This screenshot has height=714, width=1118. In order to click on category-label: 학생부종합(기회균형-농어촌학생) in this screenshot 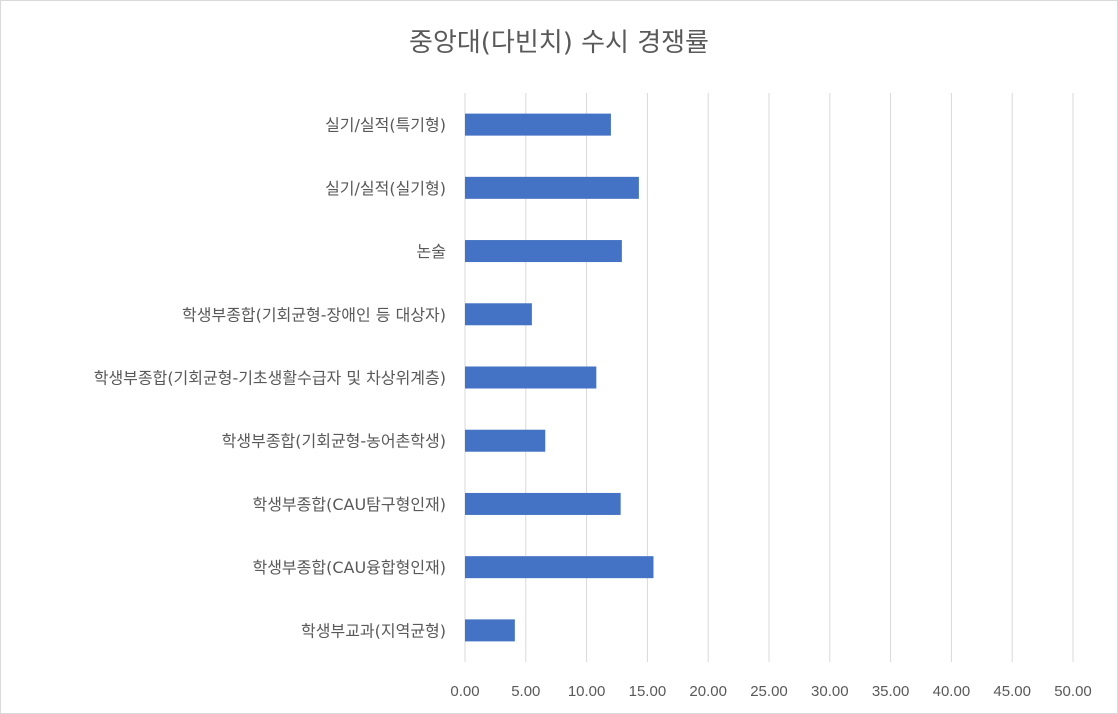, I will do `click(334, 441)`.